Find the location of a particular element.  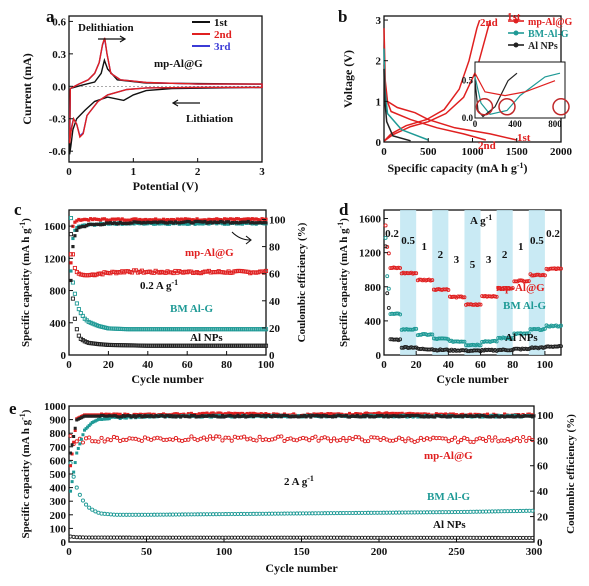

x-tick-label-c: 60 is located at coordinates (188, 365).